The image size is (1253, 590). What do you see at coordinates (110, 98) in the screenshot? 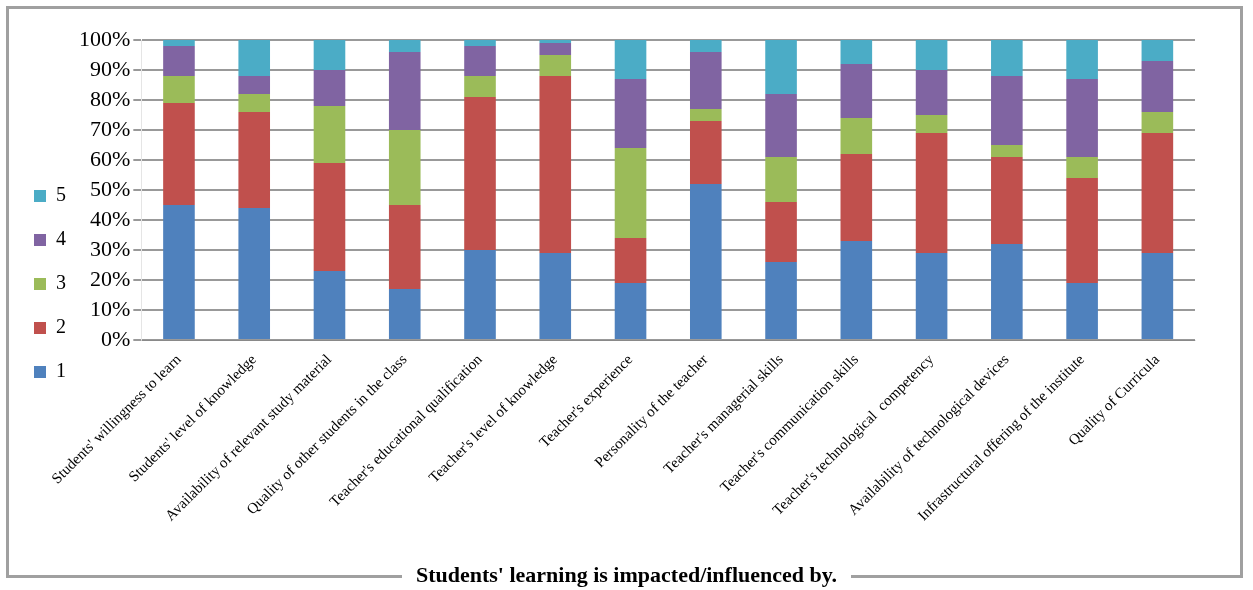
I see `y-tick-label: 80%` at bounding box center [110, 98].